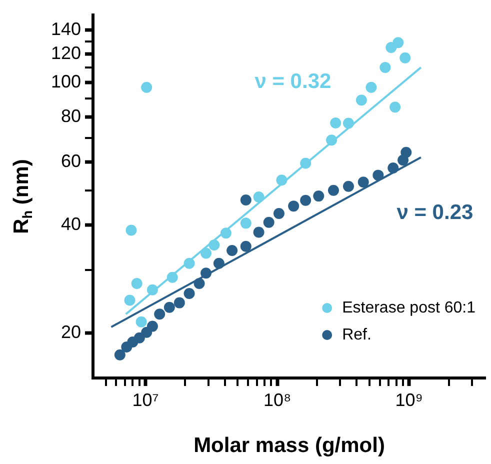 The height and width of the screenshot is (464, 491). Describe the element at coordinates (409, 400) in the screenshot. I see `x-tick-label: 10⁹` at that location.